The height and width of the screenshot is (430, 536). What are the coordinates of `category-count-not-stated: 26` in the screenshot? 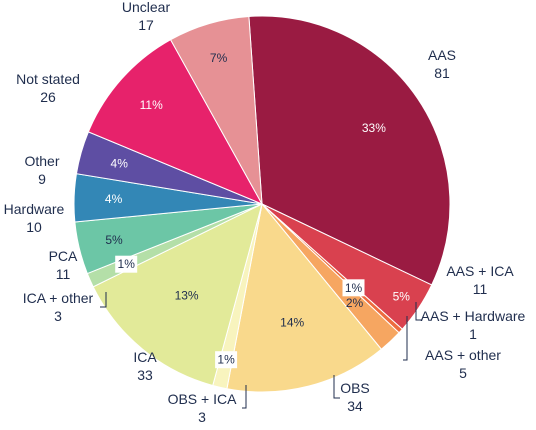 It's located at (48, 97).